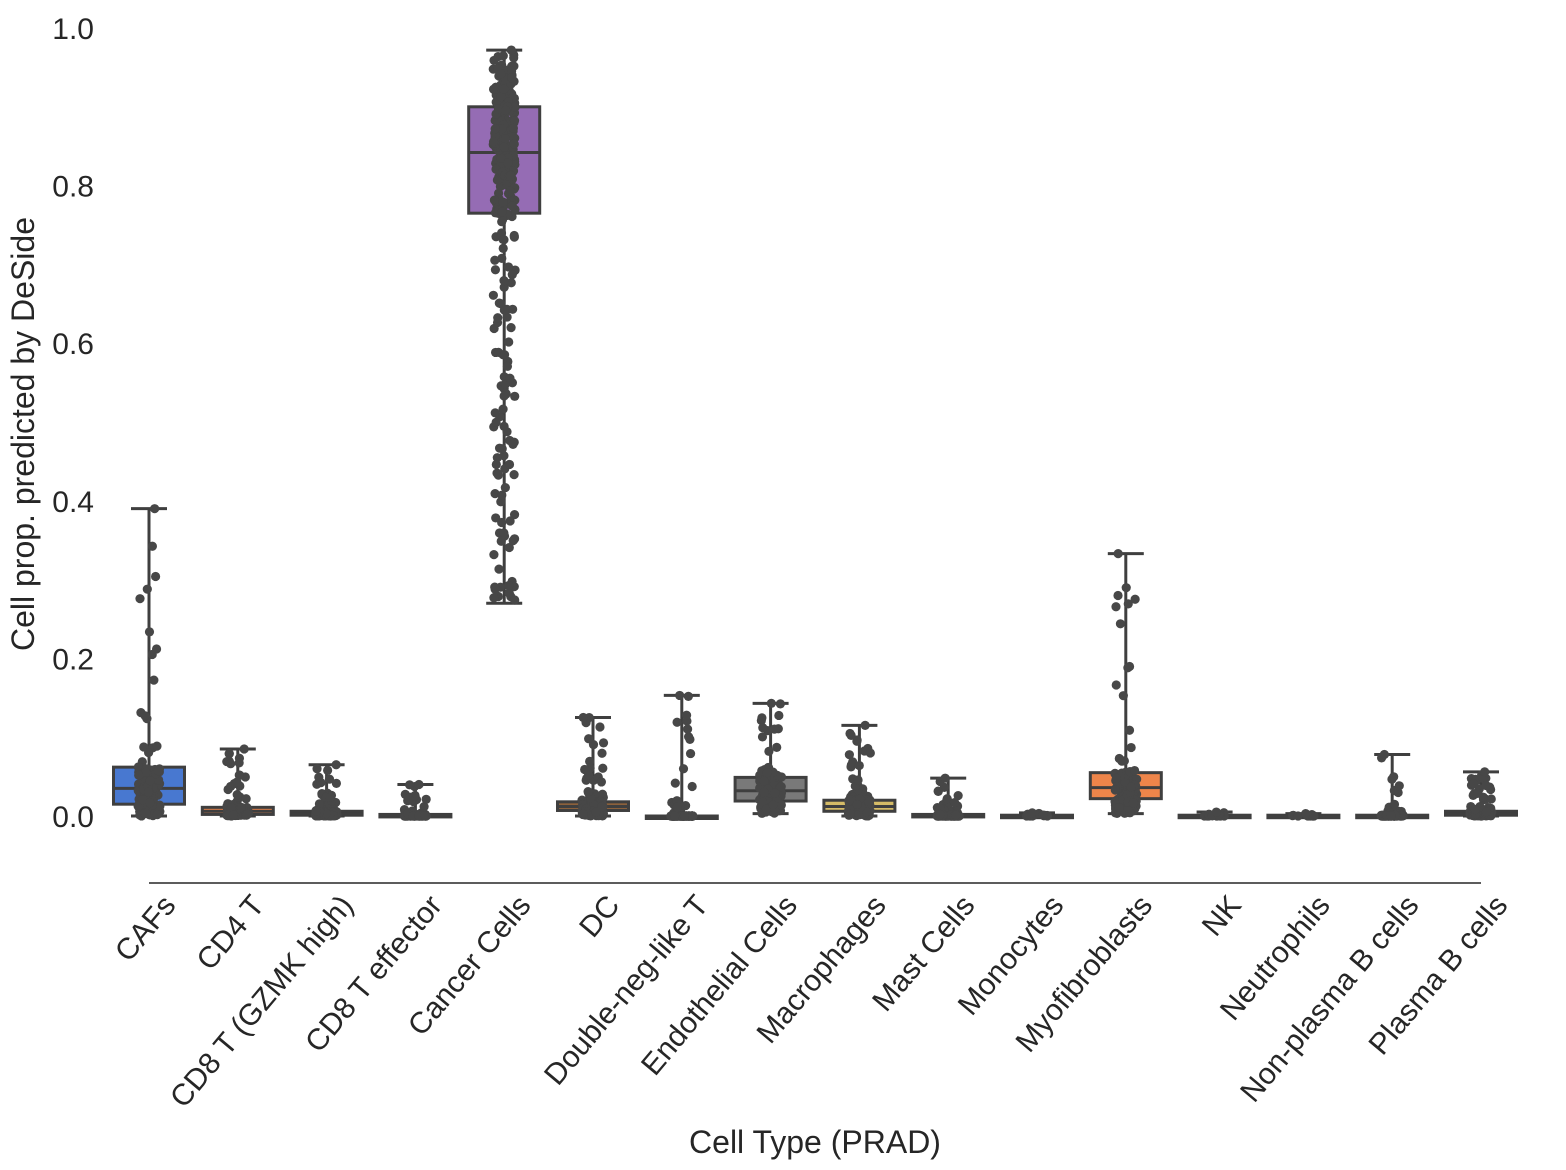  Describe the element at coordinates (73, 817) in the screenshot. I see `y-tick-label: 0.0` at that location.